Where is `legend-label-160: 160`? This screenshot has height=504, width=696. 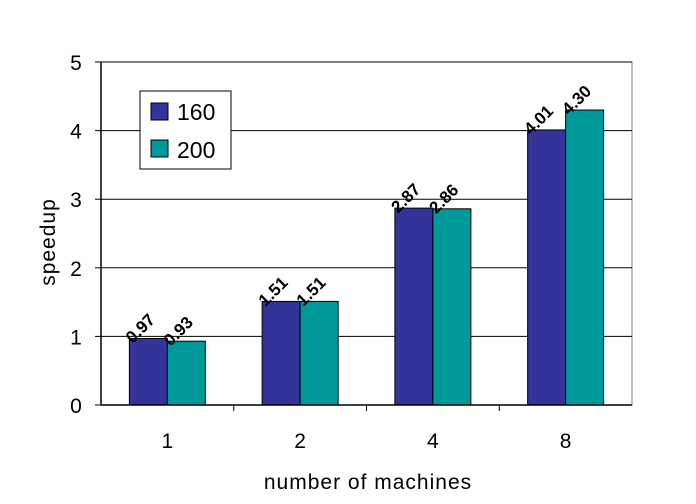
legend-label-160: 160 is located at coordinates (196, 112).